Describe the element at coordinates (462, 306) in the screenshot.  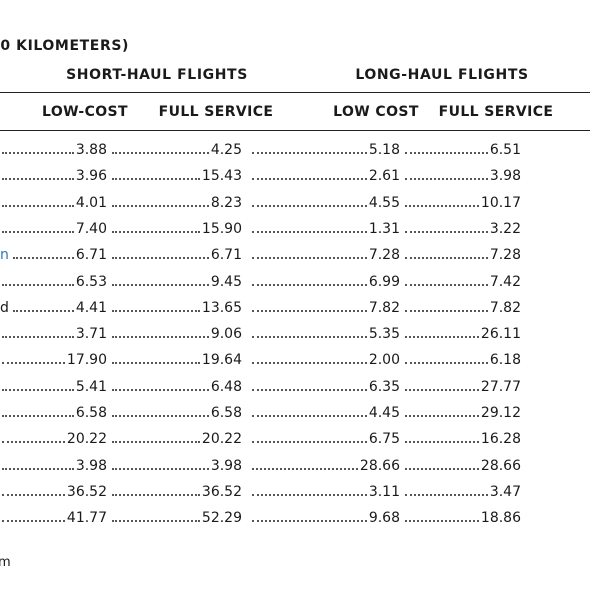
I see `table-cell: 7.82` at that location.